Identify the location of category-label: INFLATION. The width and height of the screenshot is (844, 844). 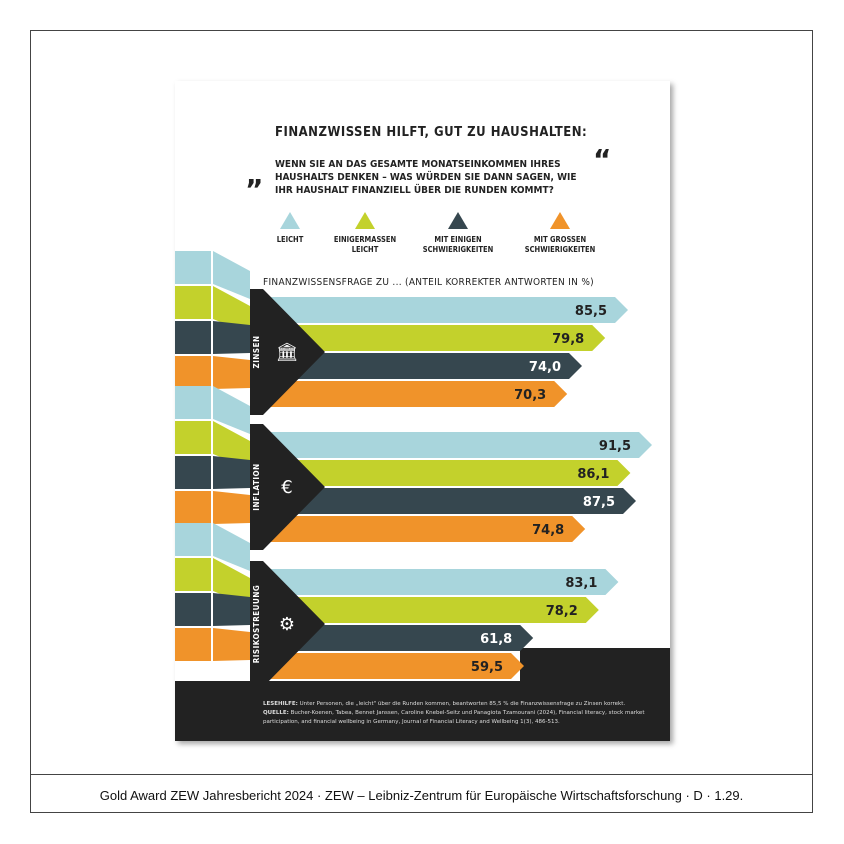
(256, 486).